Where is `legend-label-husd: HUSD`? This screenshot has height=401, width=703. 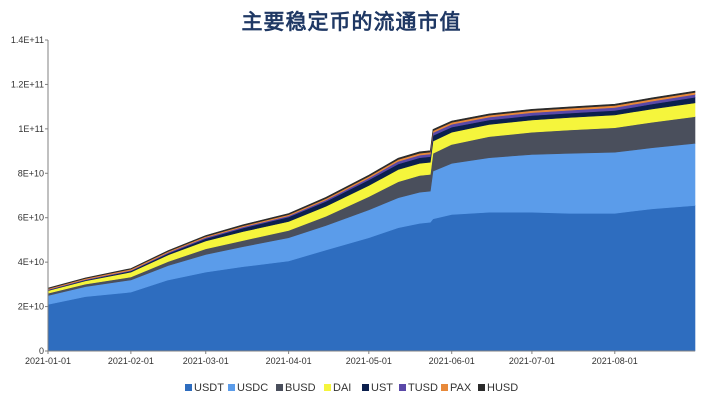
legend-label-husd: HUSD is located at coordinates (502, 388).